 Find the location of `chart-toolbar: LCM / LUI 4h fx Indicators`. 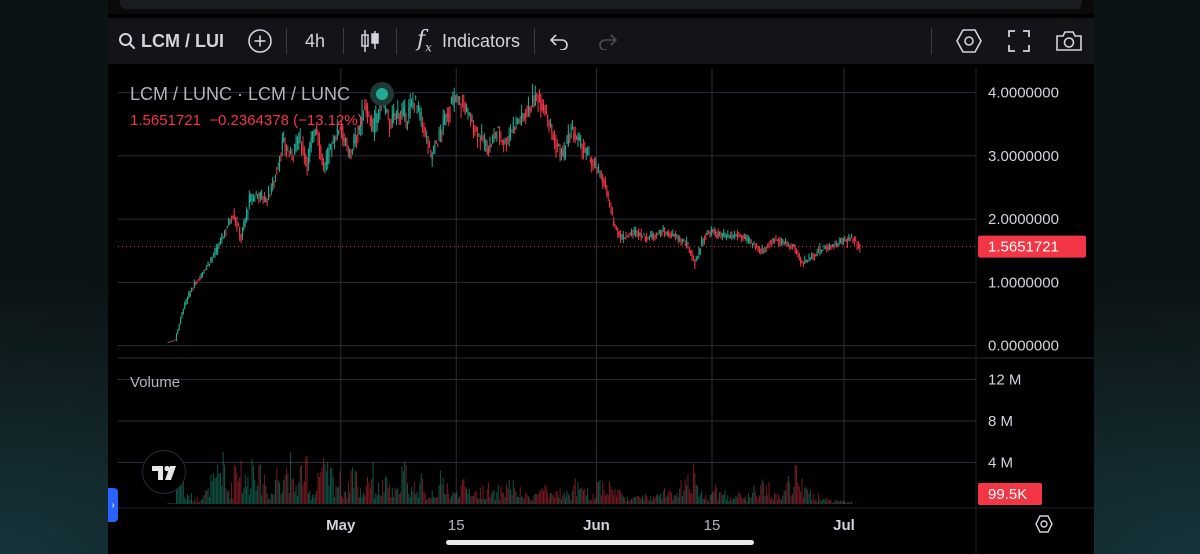

chart-toolbar: LCM / LUI 4h fx Indicators is located at coordinates (601, 41).